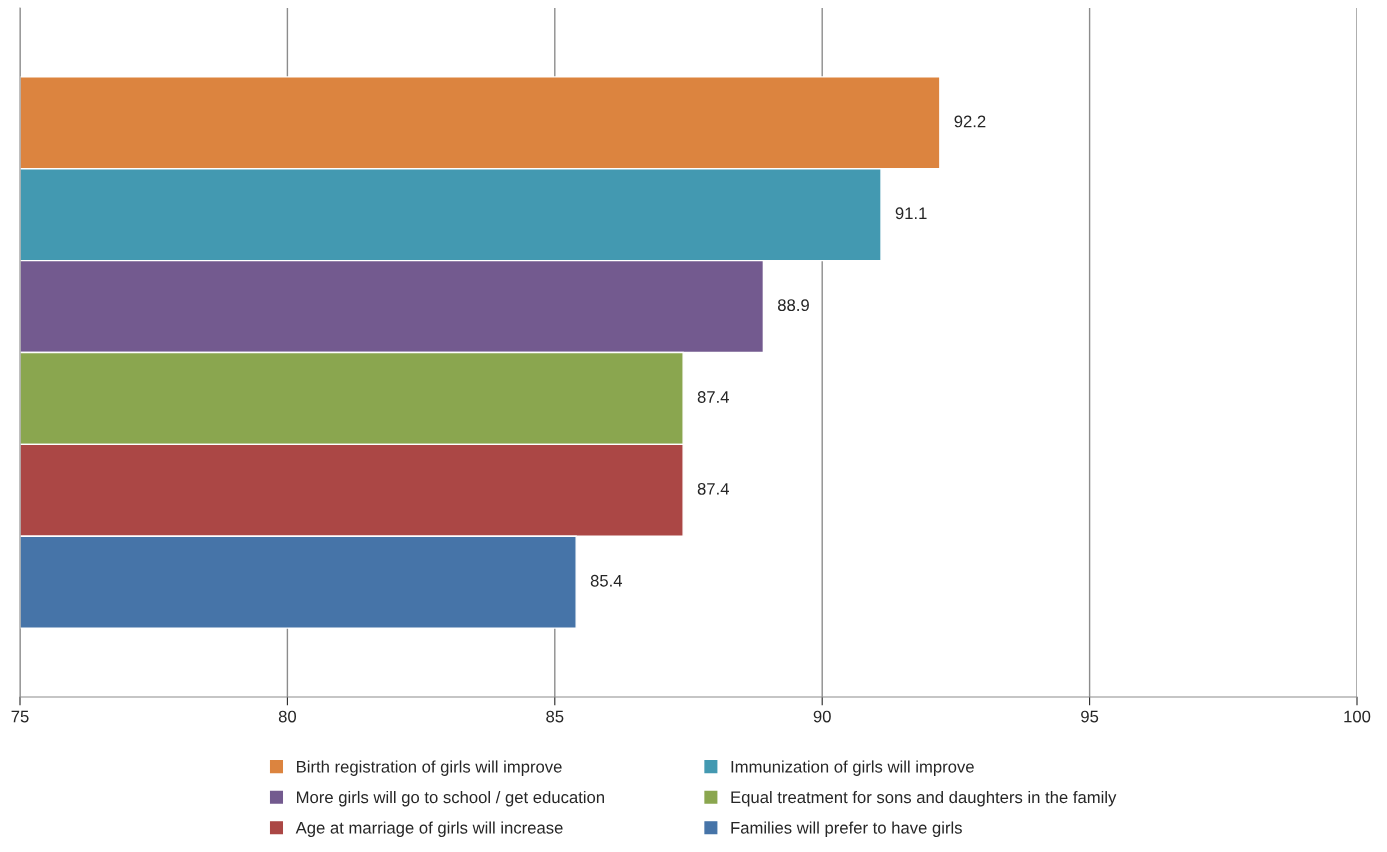  Describe the element at coordinates (924, 798) in the screenshot. I see `legend-label: Equal treatment for sons and daughters in the family` at that location.